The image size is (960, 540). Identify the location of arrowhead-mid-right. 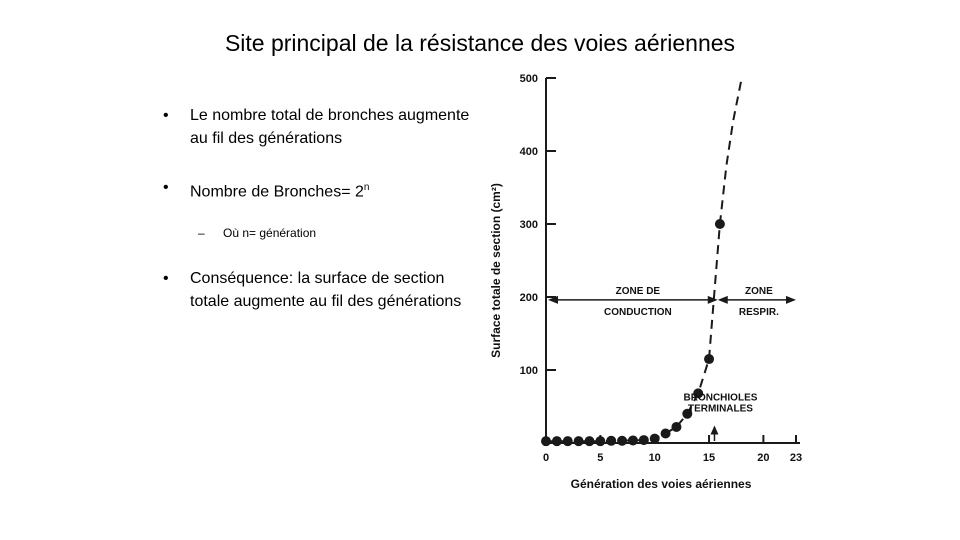
(722, 299).